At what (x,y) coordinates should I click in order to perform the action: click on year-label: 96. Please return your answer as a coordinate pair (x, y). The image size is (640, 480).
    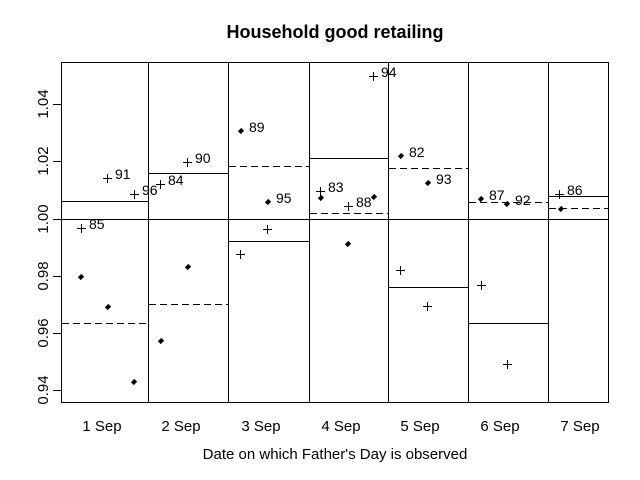
    Looking at the image, I should click on (150, 190).